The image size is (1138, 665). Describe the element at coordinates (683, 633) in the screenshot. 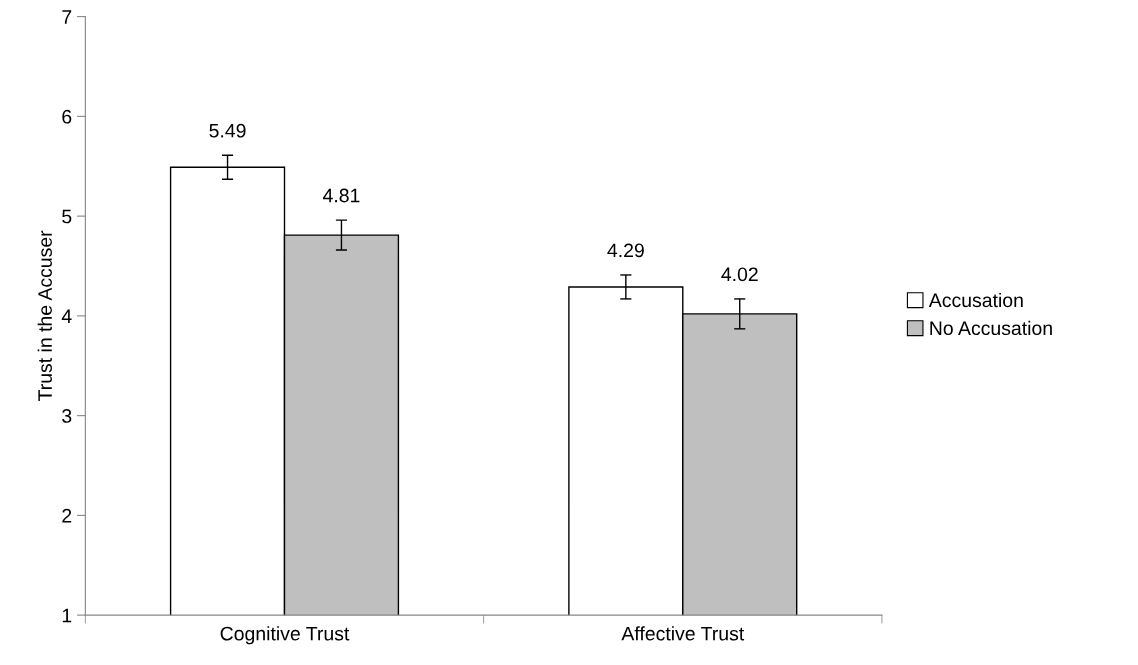

I see `x-tick-label: Affective Trust` at that location.